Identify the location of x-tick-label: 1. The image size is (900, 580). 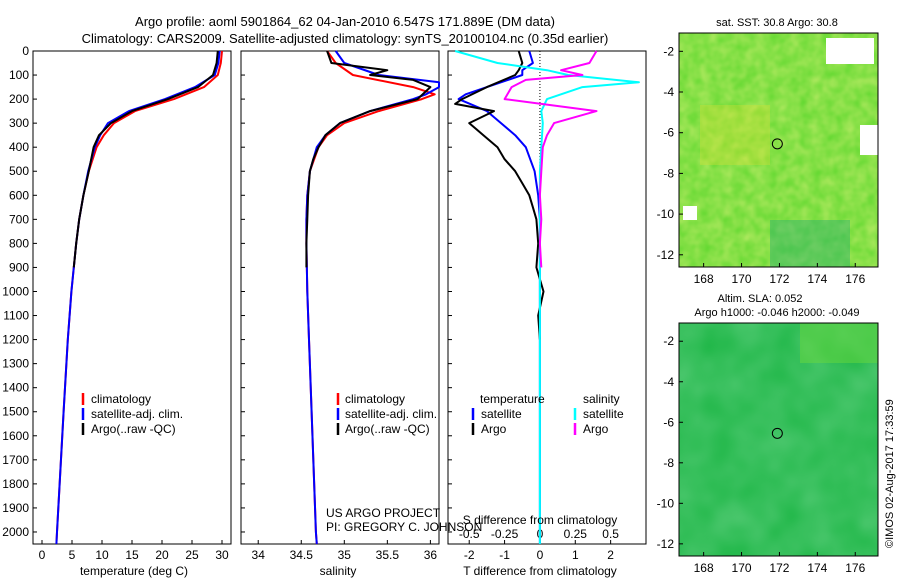
(575, 555).